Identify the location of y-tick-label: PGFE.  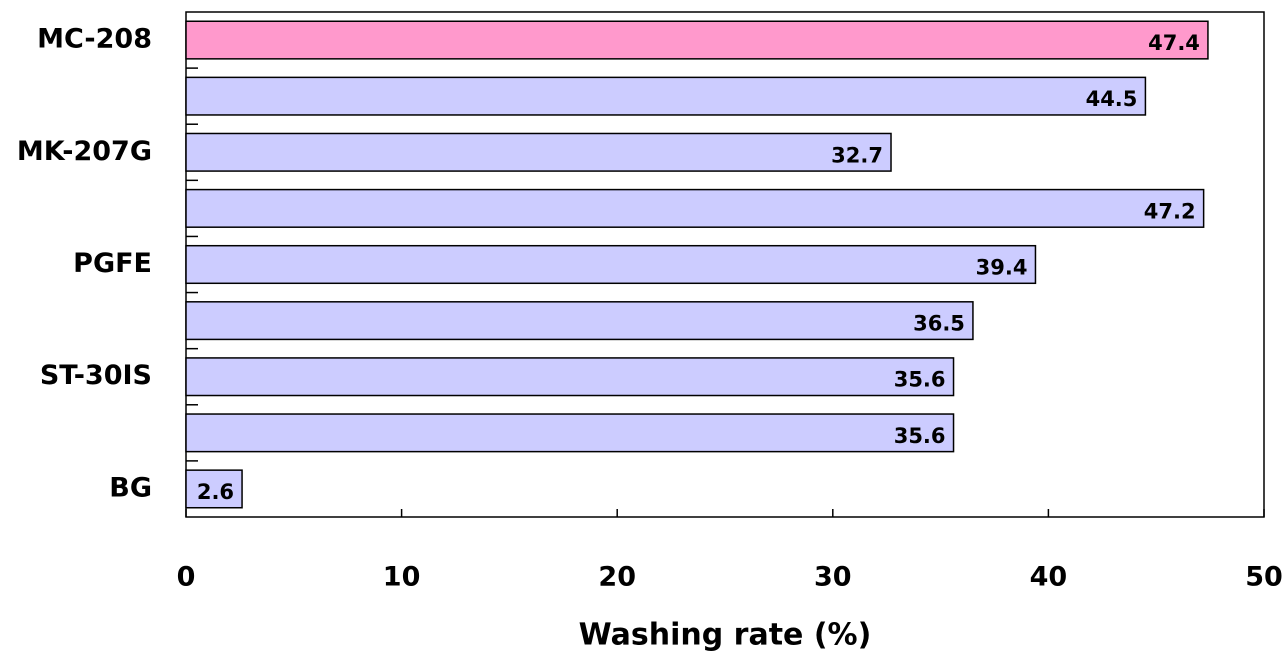
(112, 263).